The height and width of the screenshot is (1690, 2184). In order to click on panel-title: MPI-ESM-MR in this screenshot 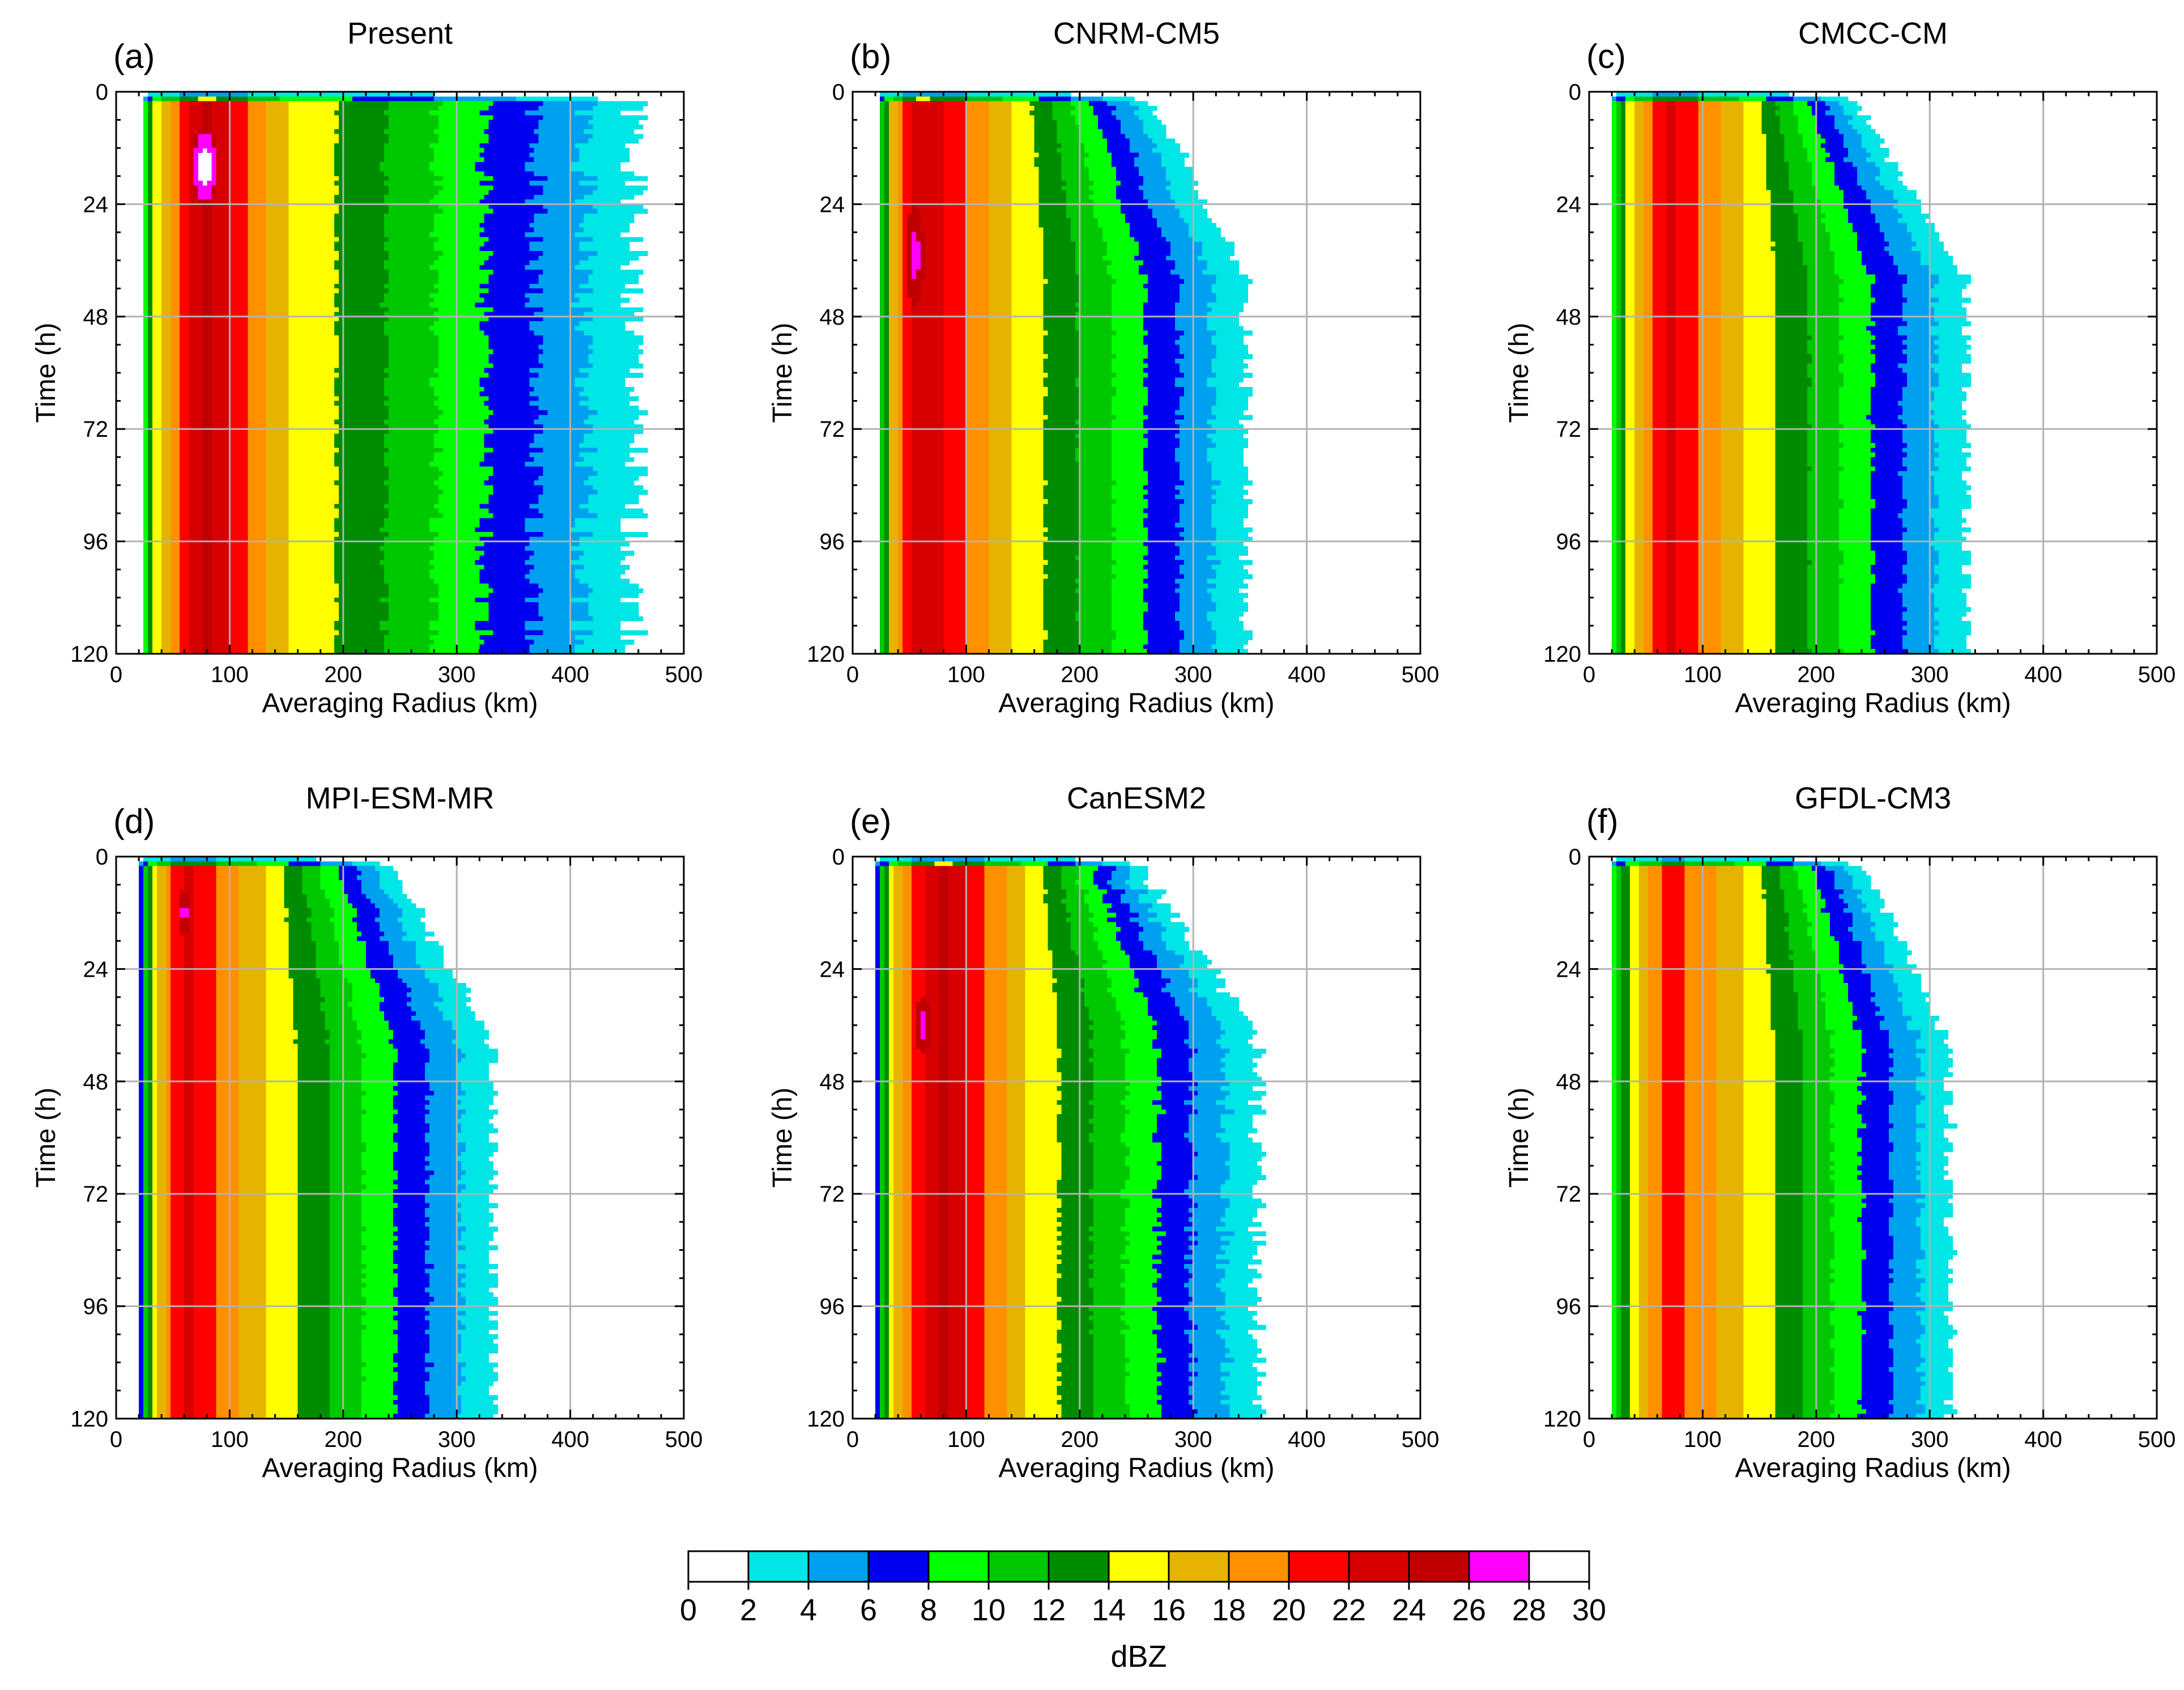, I will do `click(400, 798)`.